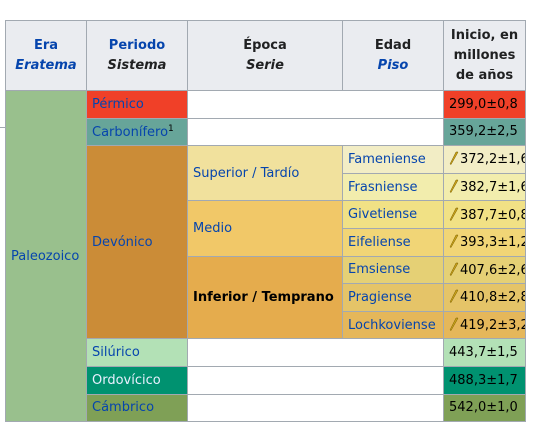 The height and width of the screenshot is (429, 535). What do you see at coordinates (246, 173) in the screenshot?
I see `superior-link: Superior / Tardío` at bounding box center [246, 173].